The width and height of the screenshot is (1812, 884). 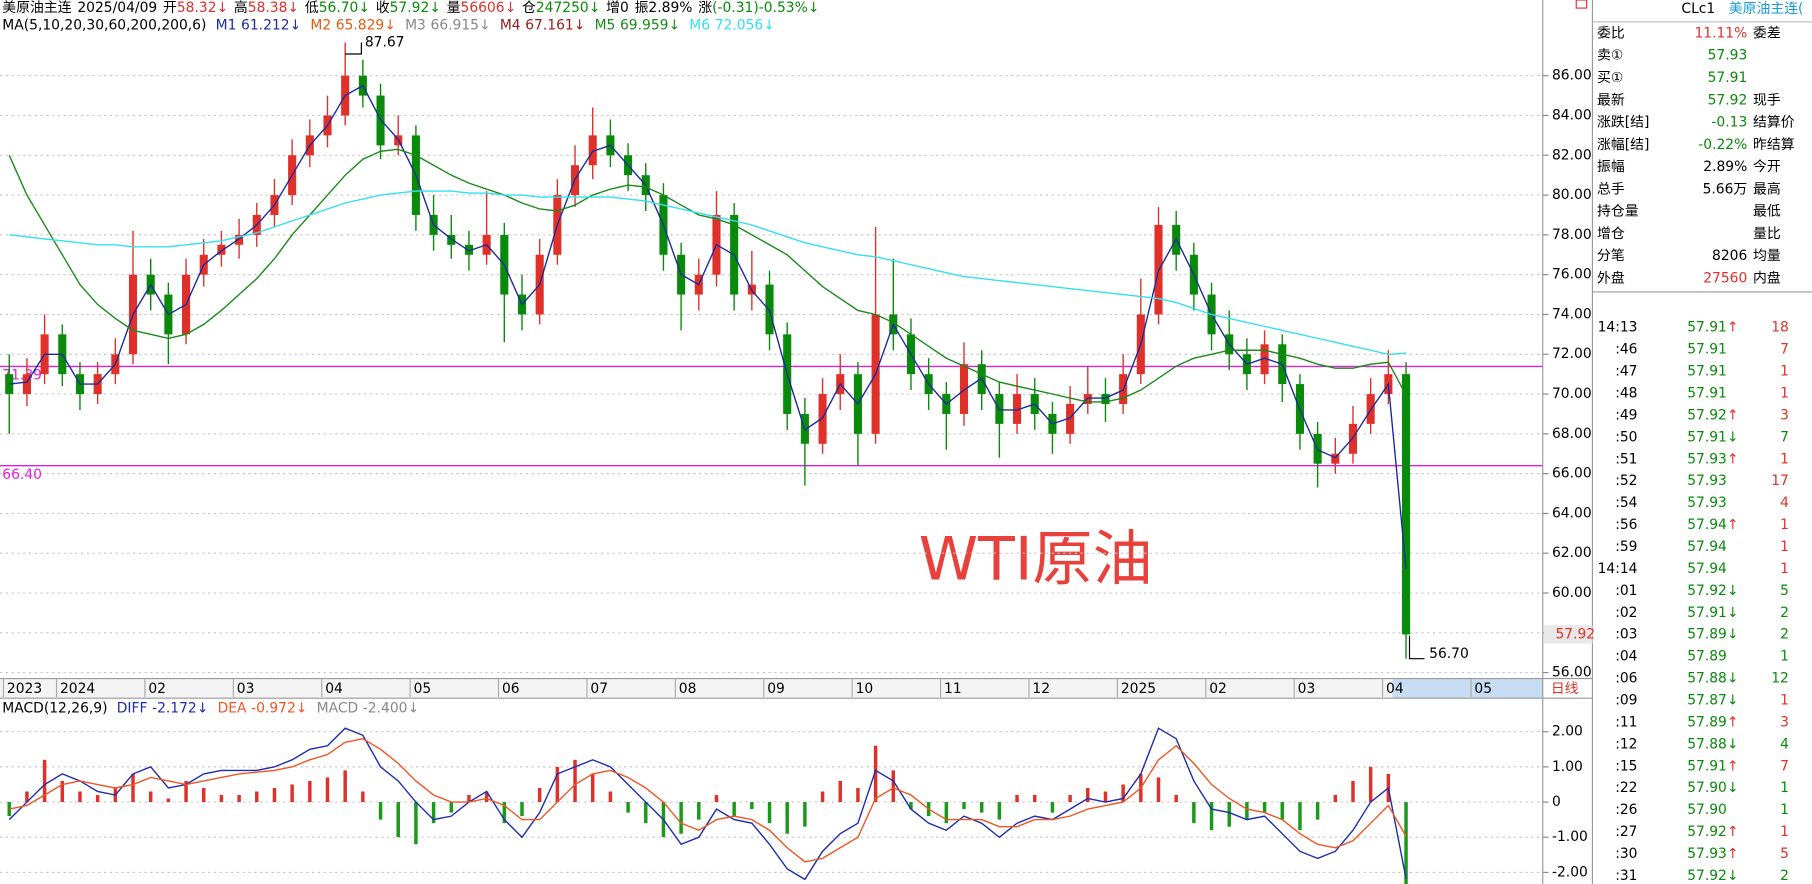 What do you see at coordinates (1626, 437) in the screenshot?
I see `tick-time: :50` at bounding box center [1626, 437].